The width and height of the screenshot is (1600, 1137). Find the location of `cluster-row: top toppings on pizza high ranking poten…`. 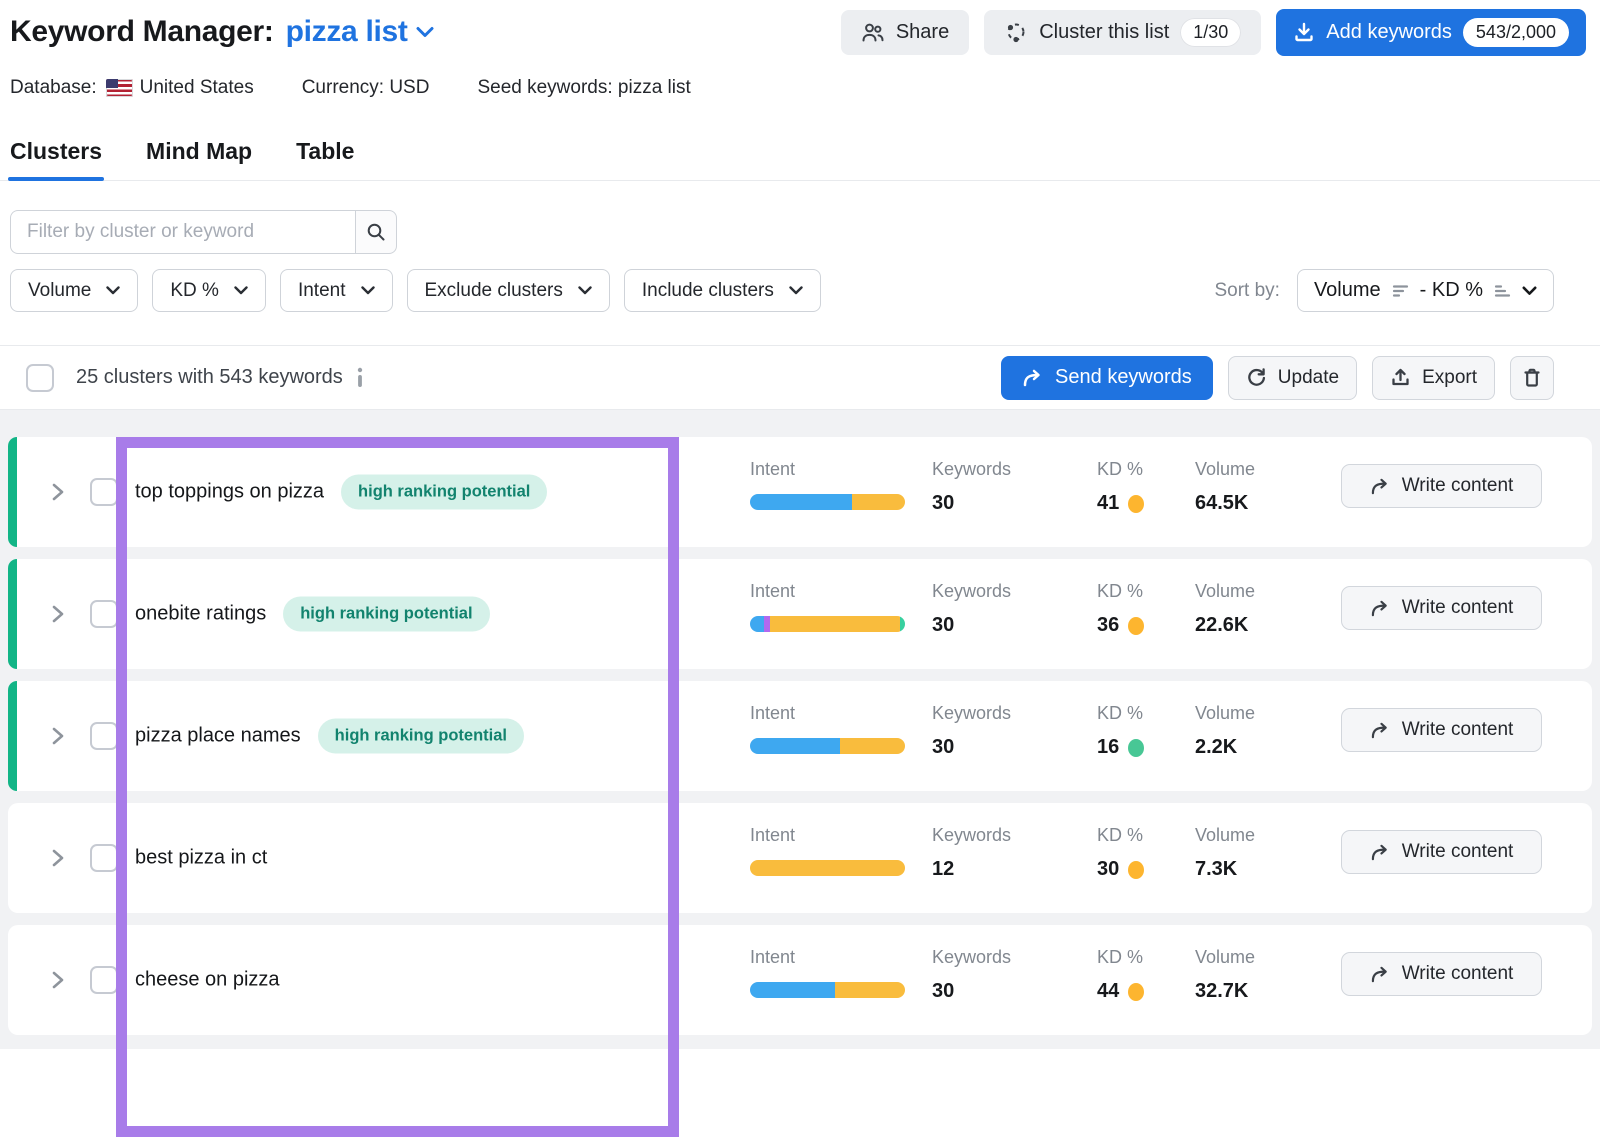

cluster-row: top toppings on pizza high ranking poten… is located at coordinates (800, 492).